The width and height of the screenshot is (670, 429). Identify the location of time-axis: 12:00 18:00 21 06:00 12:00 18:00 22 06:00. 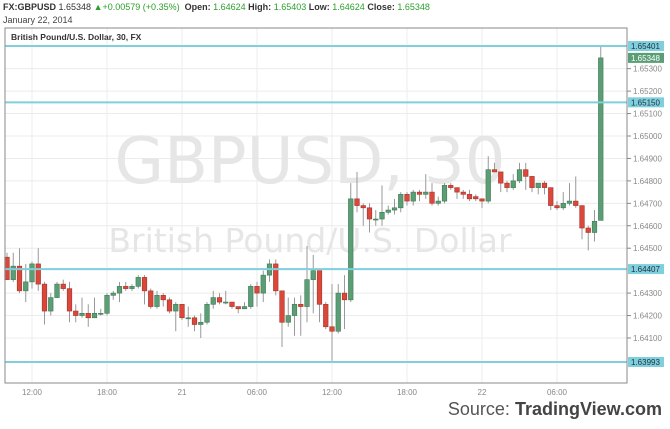
(295, 392).